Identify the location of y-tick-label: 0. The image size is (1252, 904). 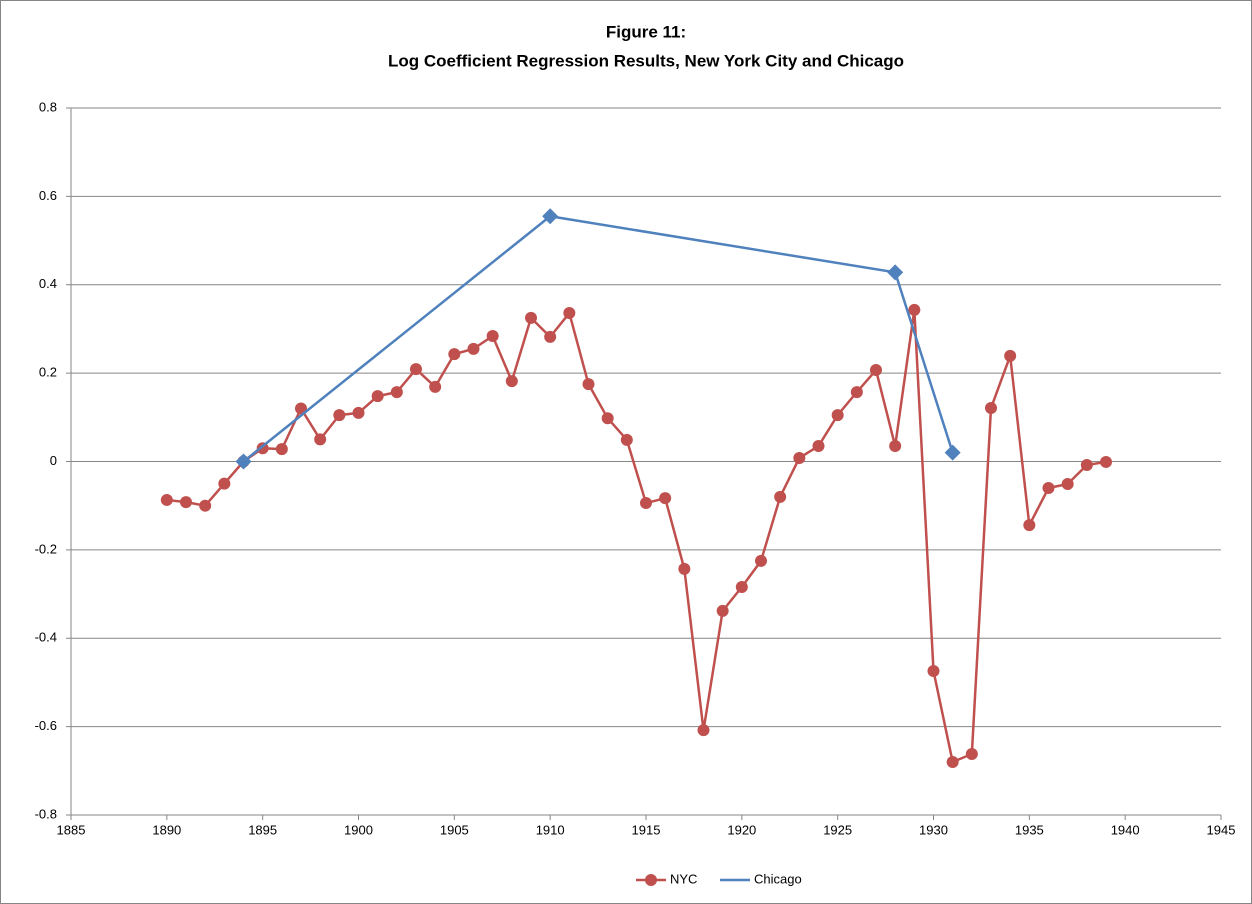
(53, 460).